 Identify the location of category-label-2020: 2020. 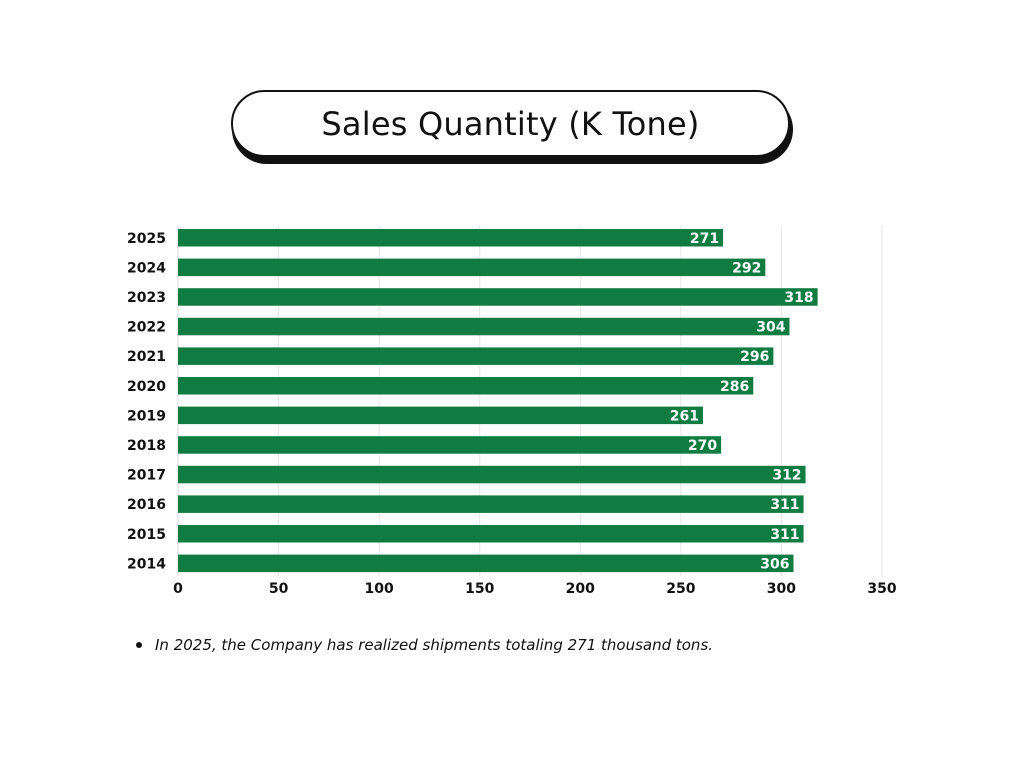
(146, 387).